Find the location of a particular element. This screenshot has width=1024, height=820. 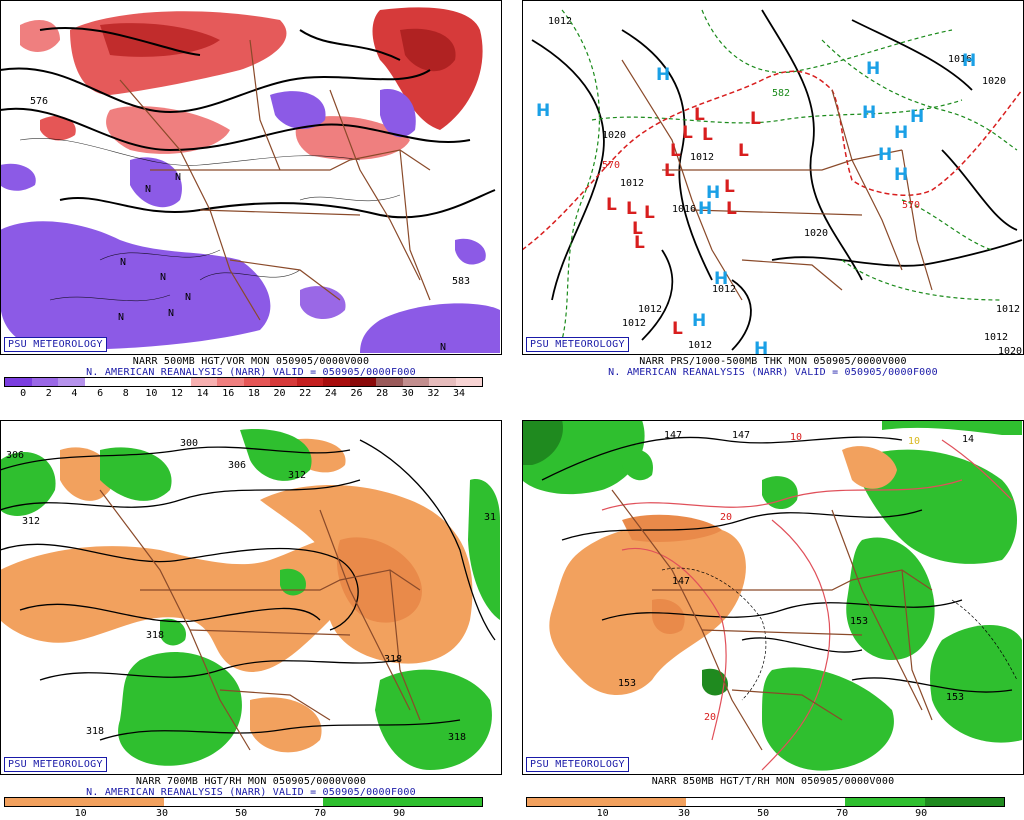

isobar-label: 1016 is located at coordinates (960, 59).